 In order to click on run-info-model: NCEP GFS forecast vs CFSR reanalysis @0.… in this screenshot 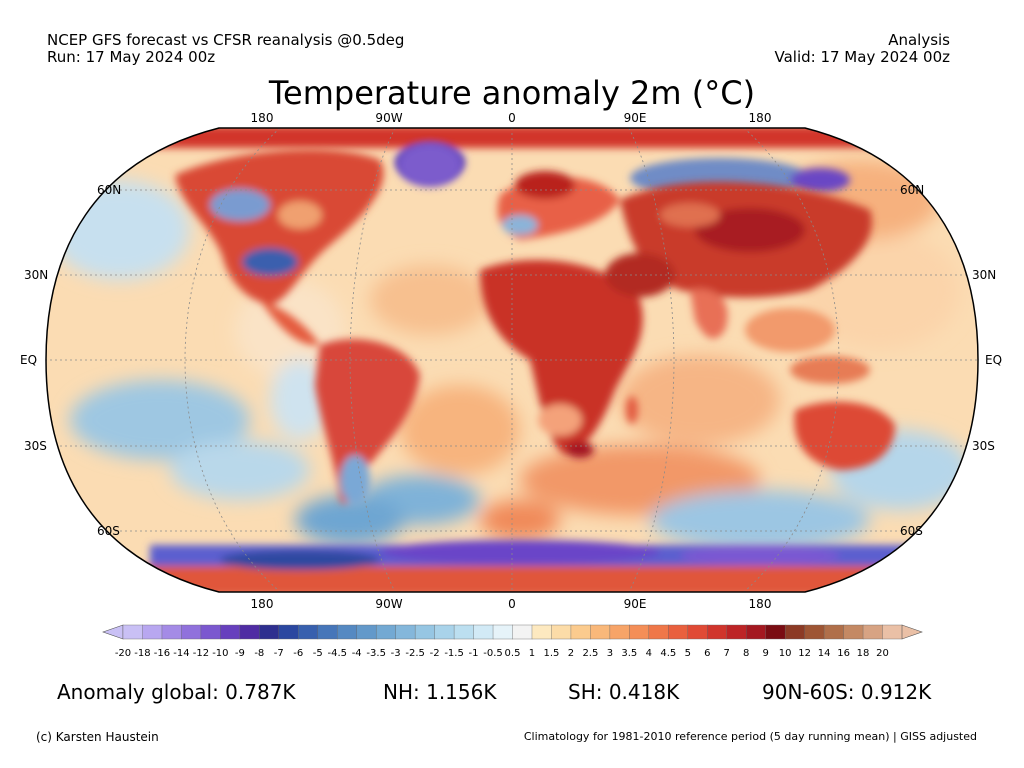, I will do `click(226, 40)`.